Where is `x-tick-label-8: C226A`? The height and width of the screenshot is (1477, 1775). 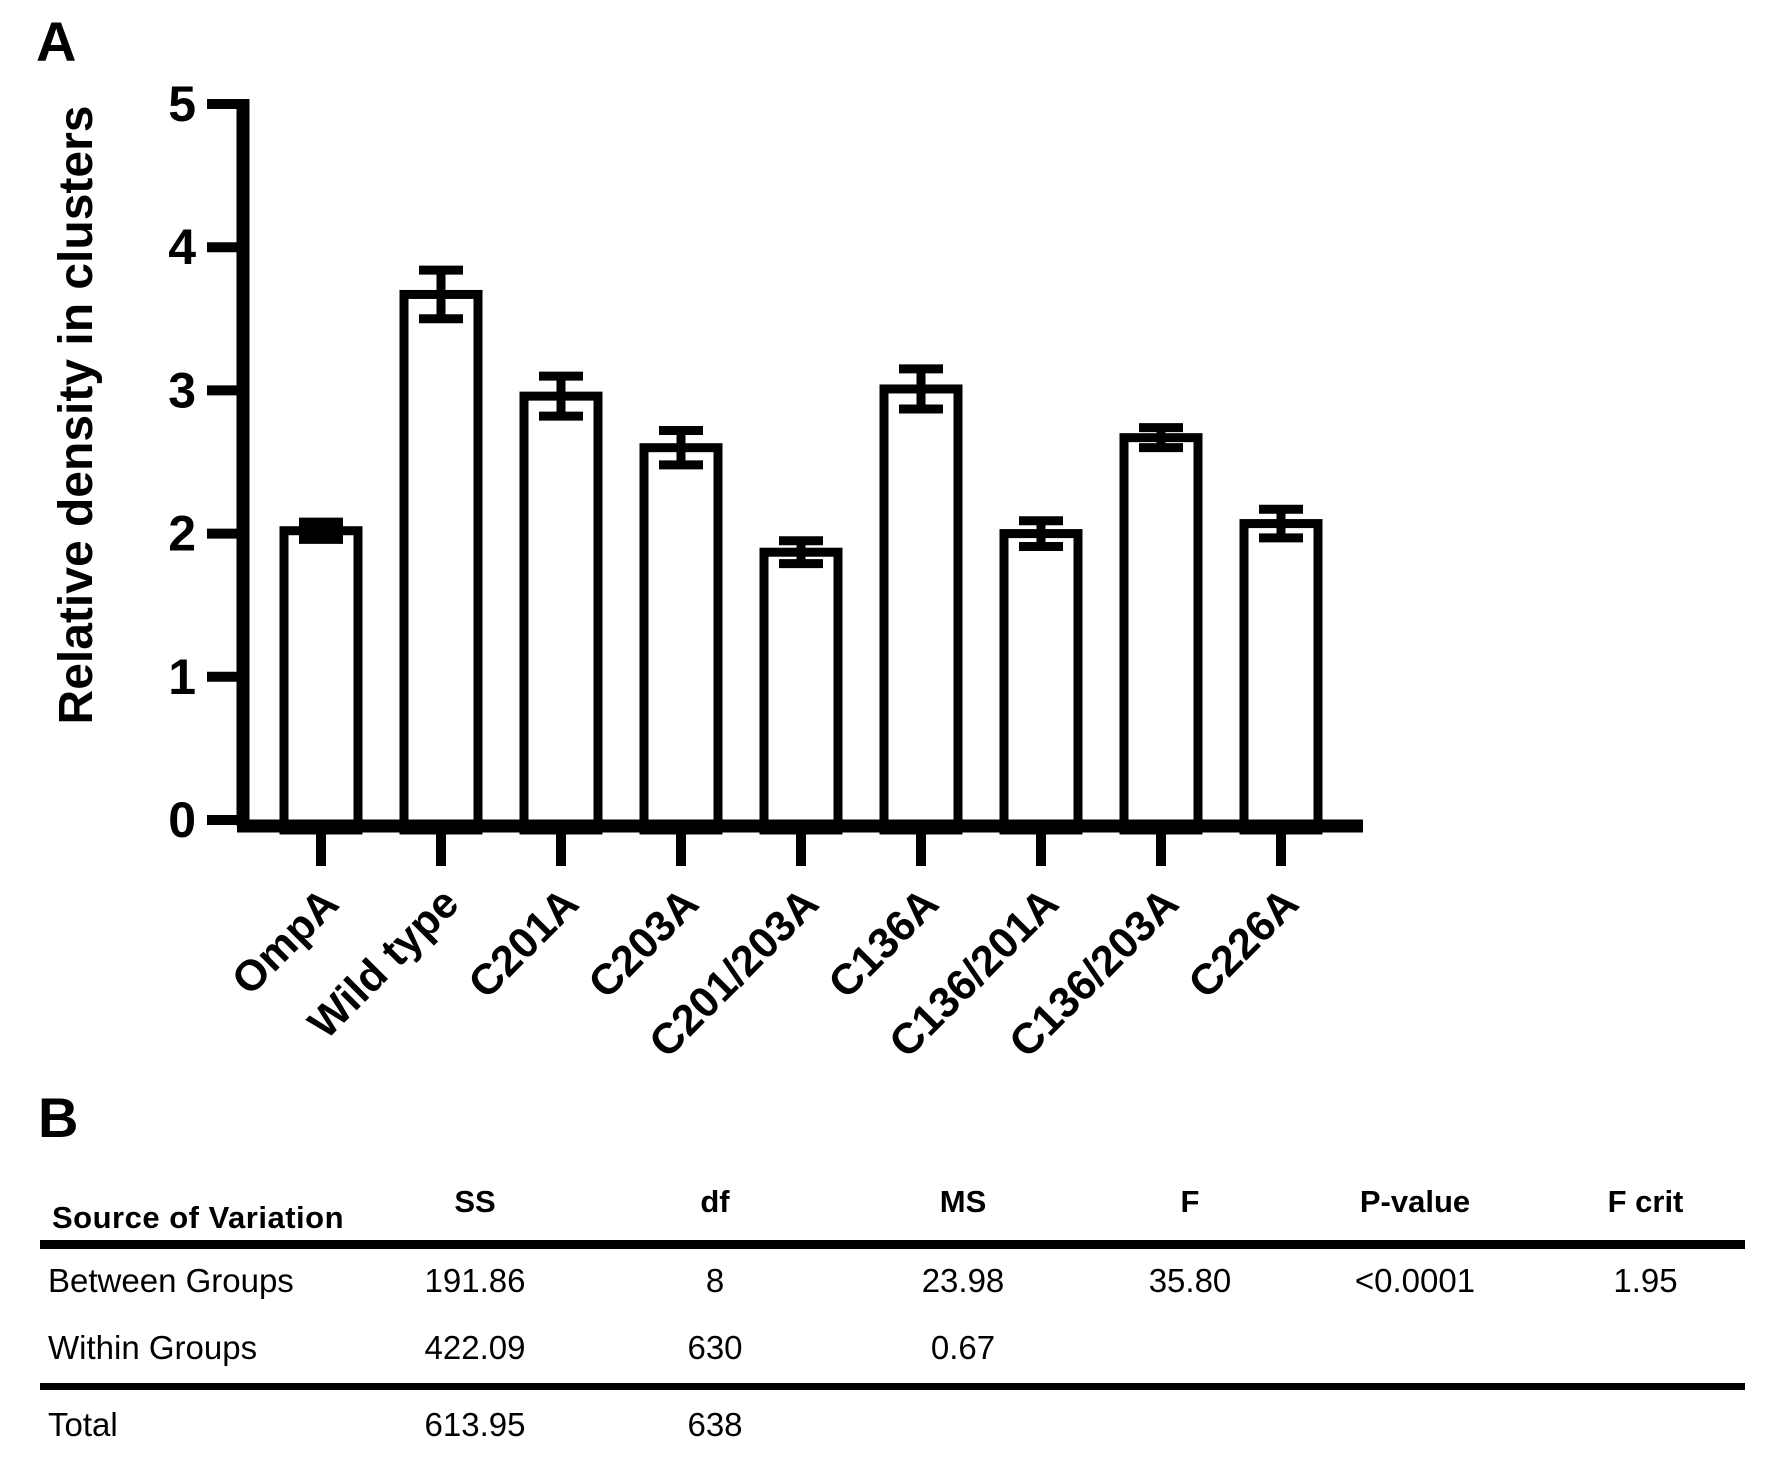
x-tick-label-8: C226A is located at coordinates (1243, 943).